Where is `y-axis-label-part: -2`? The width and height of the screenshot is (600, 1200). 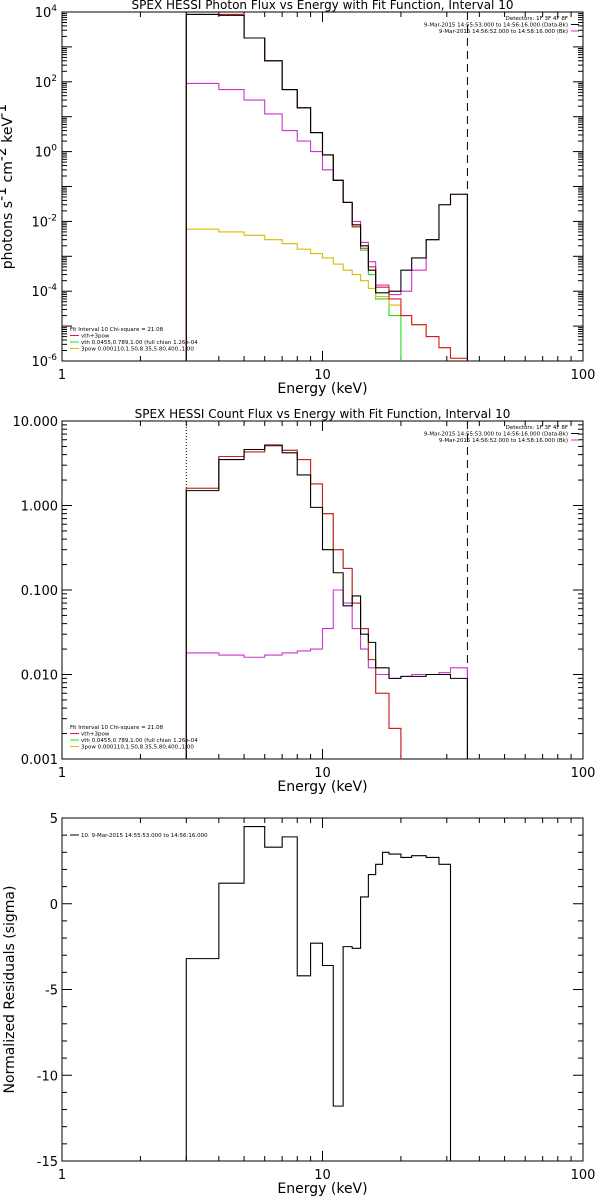 y-axis-label-part: -2 is located at coordinates (5, 154).